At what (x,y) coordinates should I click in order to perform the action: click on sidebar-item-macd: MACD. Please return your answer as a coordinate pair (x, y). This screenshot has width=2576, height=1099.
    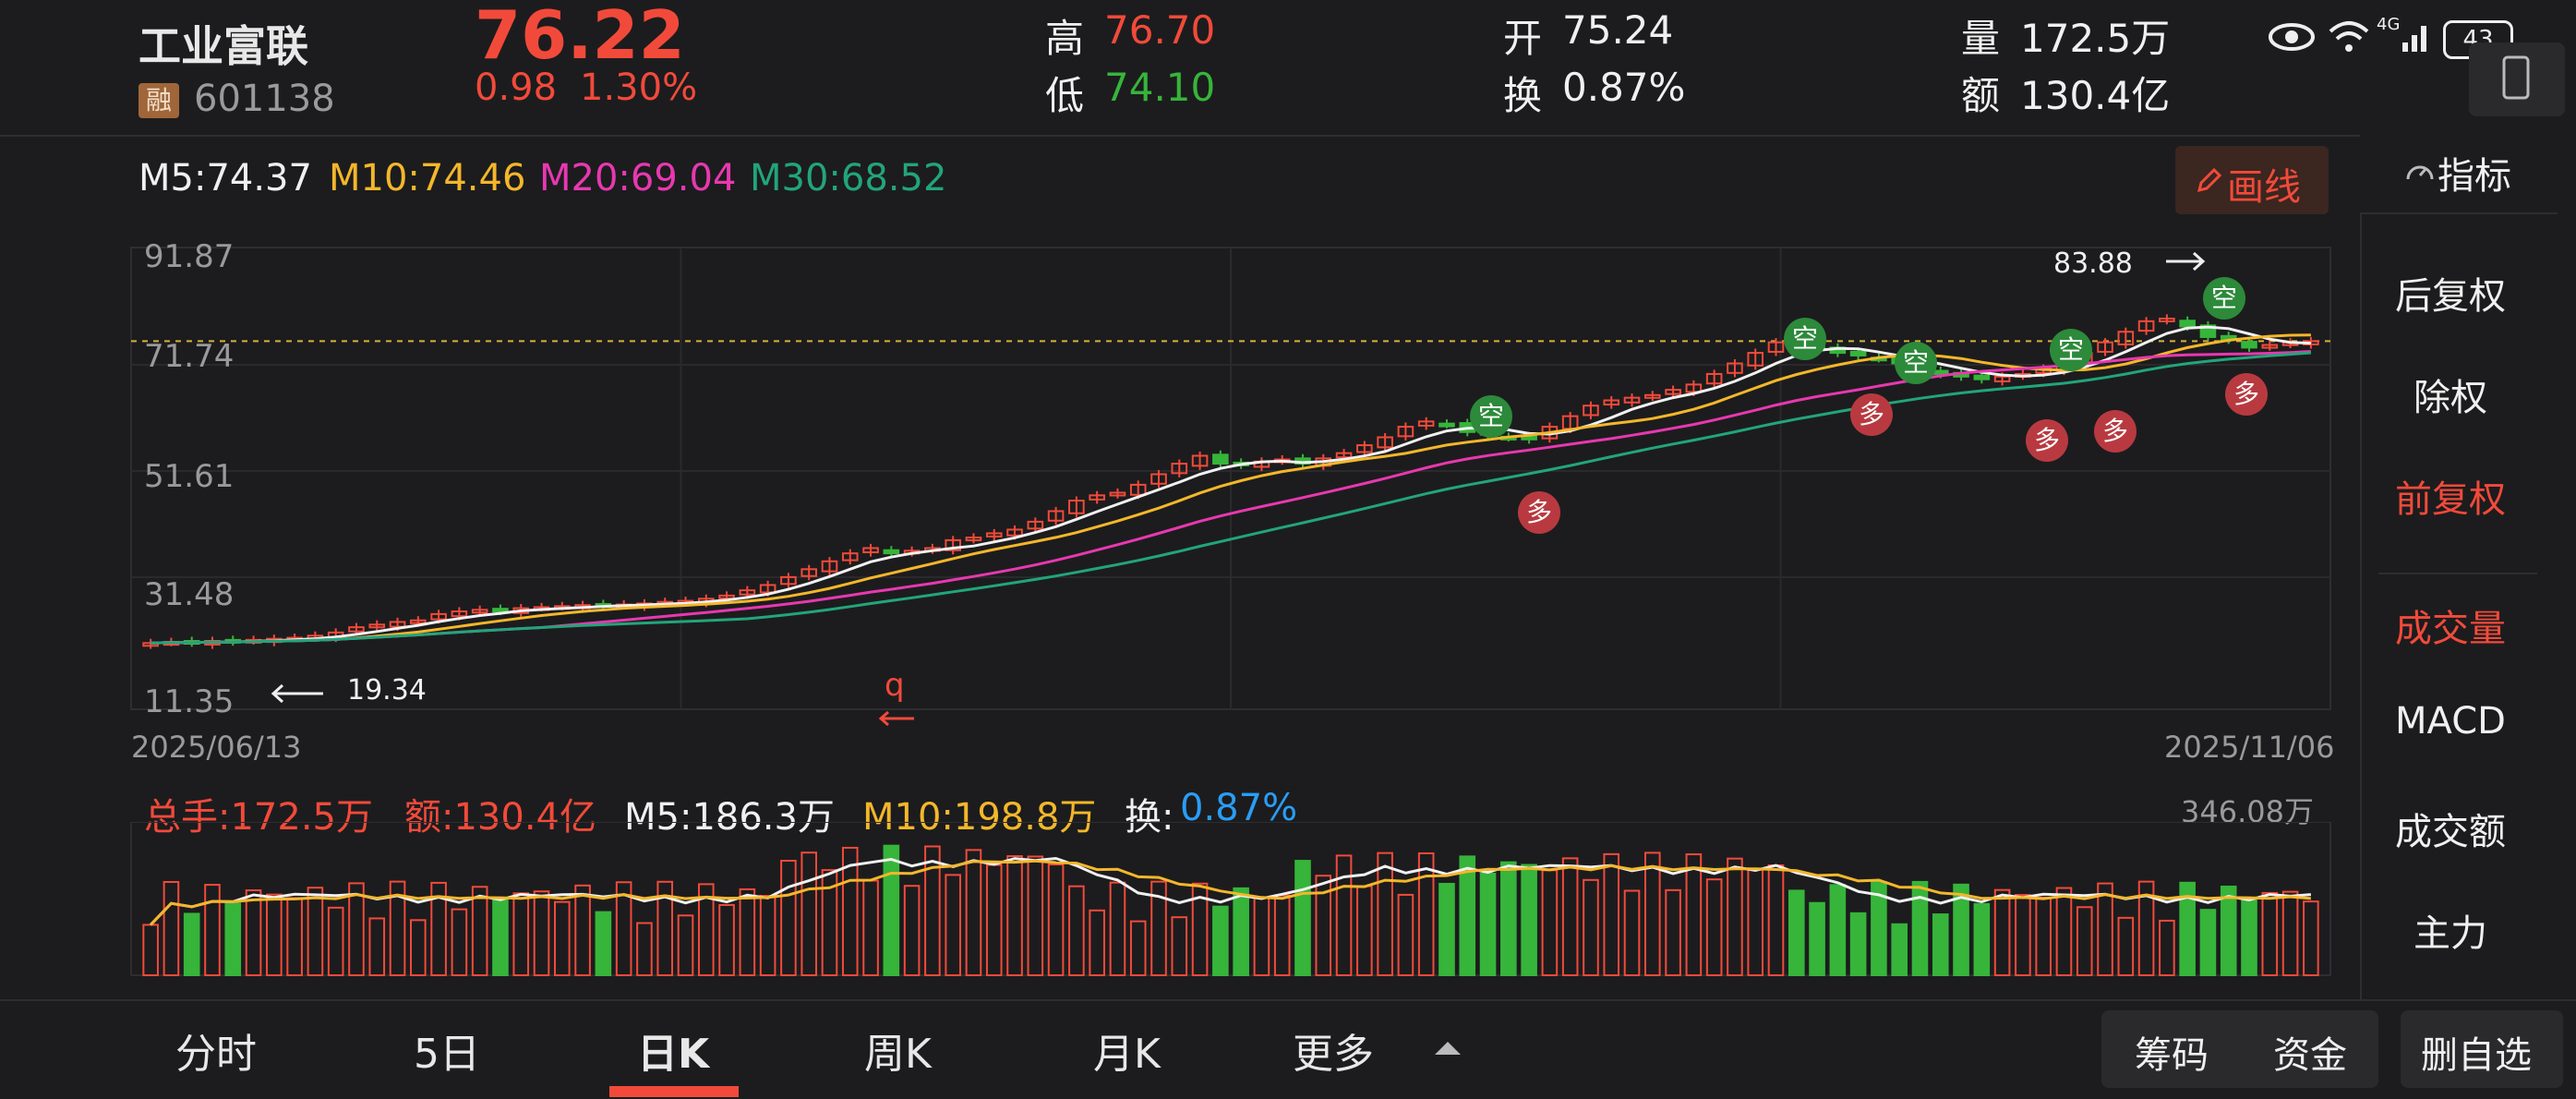
    Looking at the image, I should click on (2450, 721).